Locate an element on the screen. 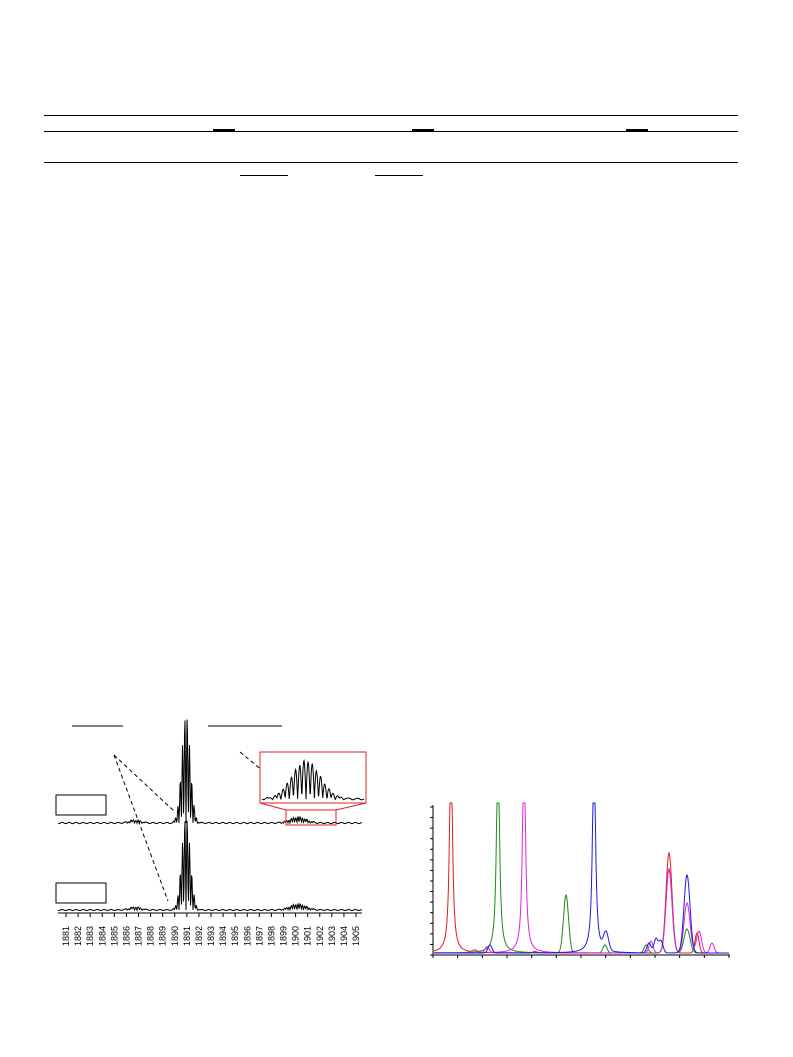 Image resolution: width=793 pixels, height=1057 pixels. upper-spectrum-label-box is located at coordinates (81, 805).